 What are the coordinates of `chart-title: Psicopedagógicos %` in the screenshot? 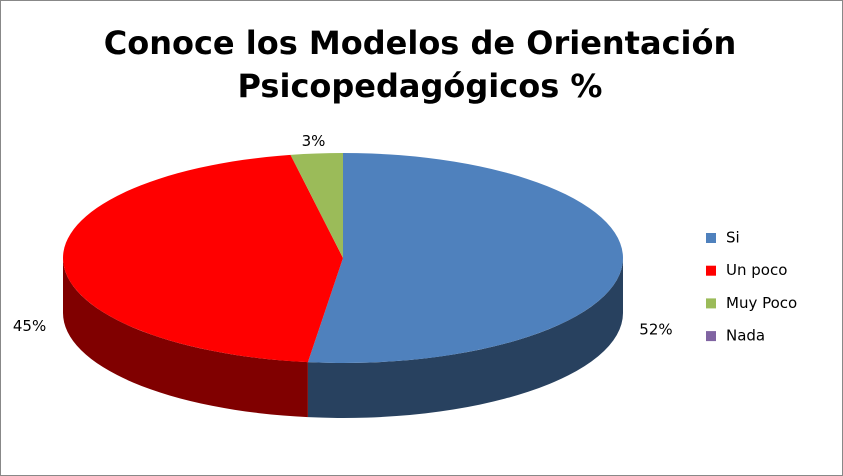 It's located at (420, 86).